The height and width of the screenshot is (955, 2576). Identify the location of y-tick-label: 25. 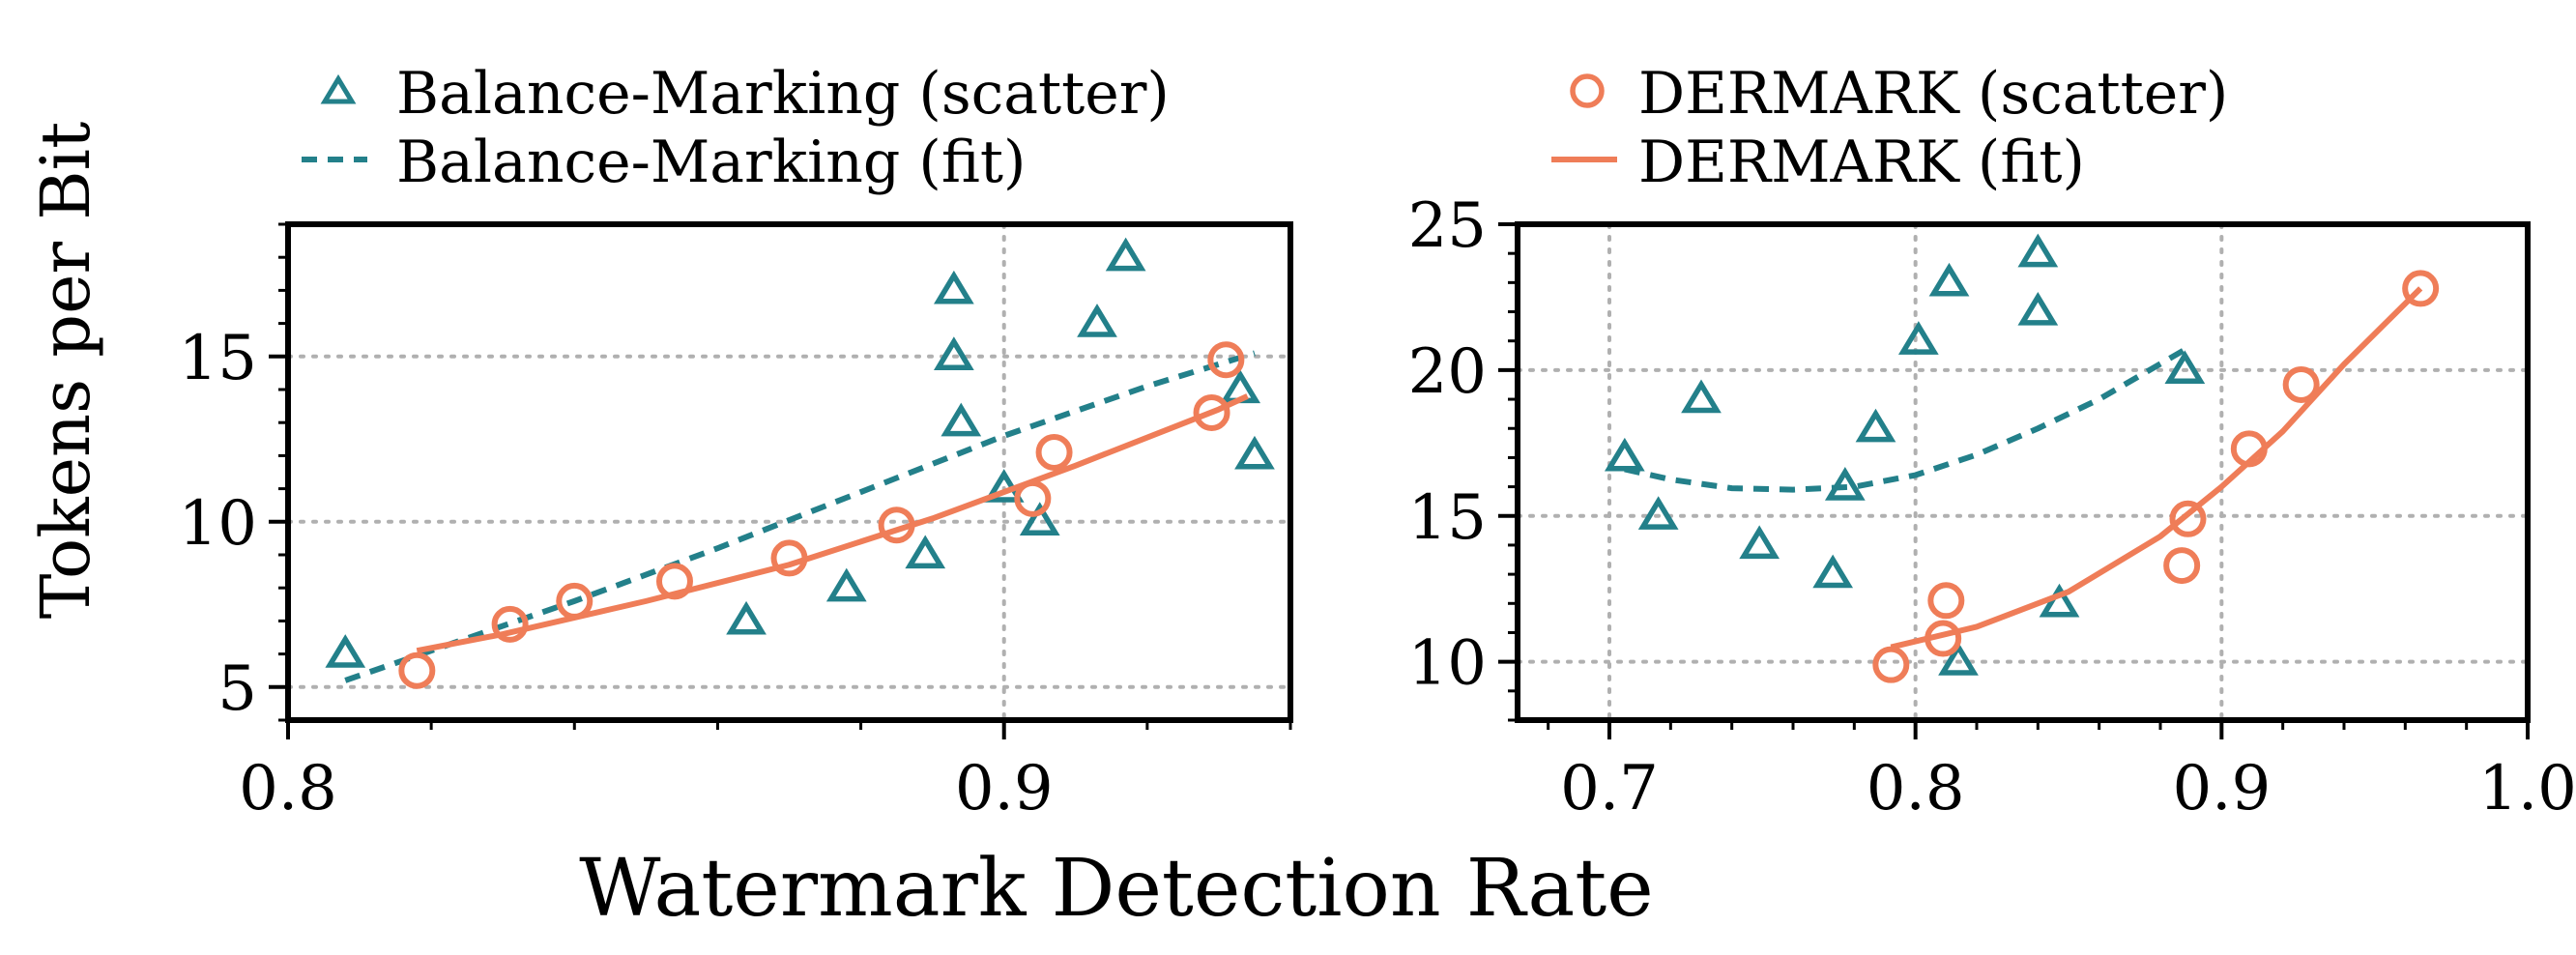
(1447, 226).